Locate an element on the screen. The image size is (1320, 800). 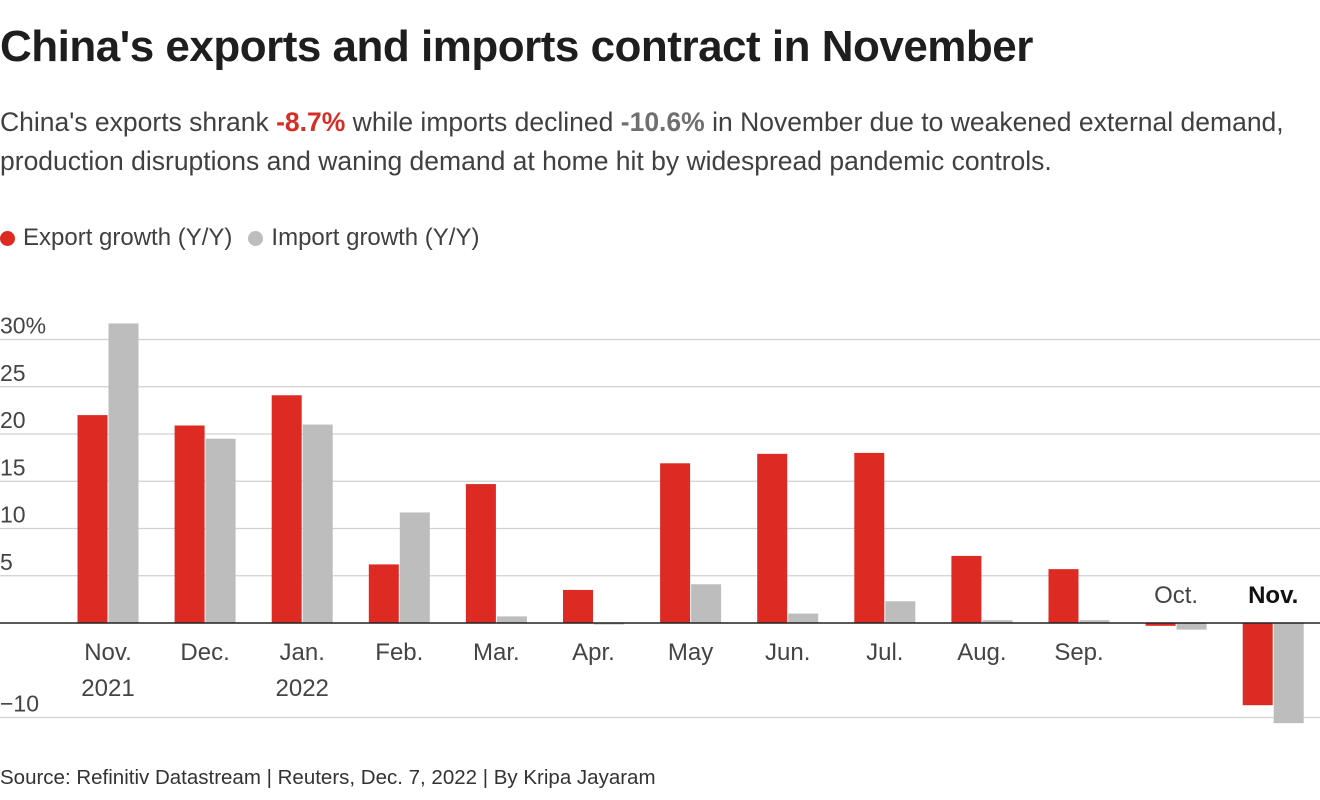
legend-item-import: Import growth (Y/Y) is located at coordinates (363, 238).